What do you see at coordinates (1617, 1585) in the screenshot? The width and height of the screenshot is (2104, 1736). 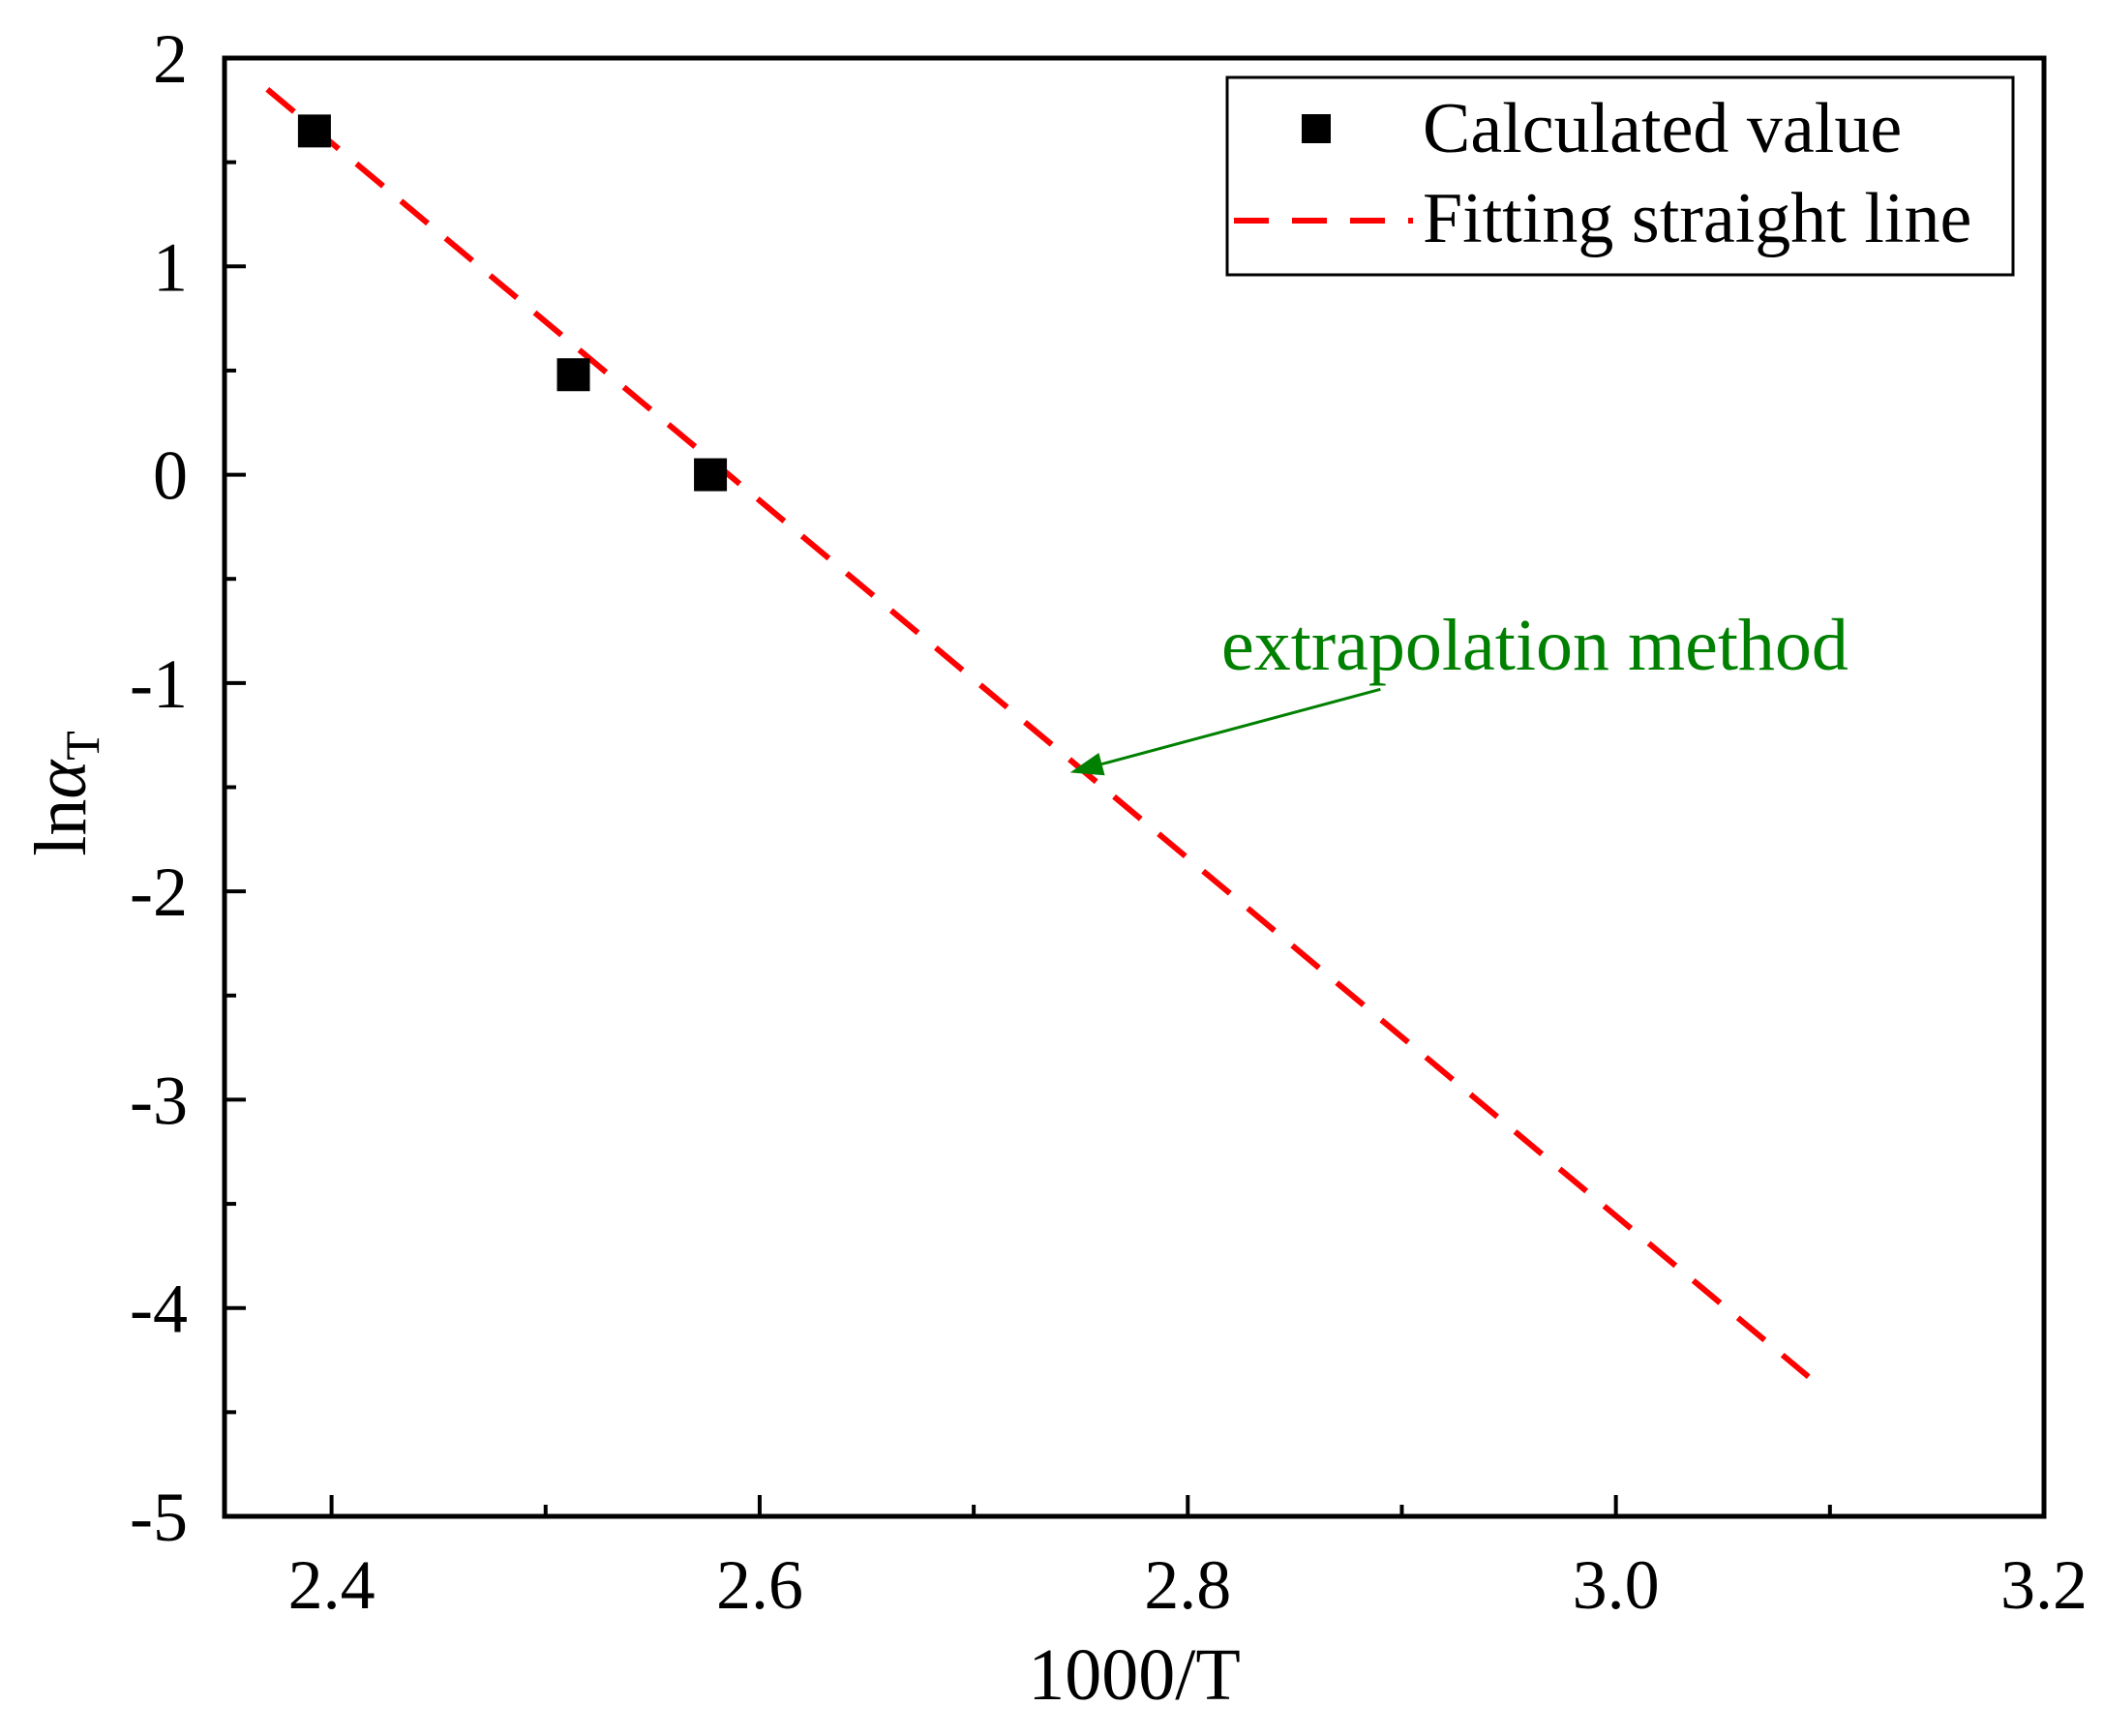 I see `x-tick-label: 3.0` at bounding box center [1617, 1585].